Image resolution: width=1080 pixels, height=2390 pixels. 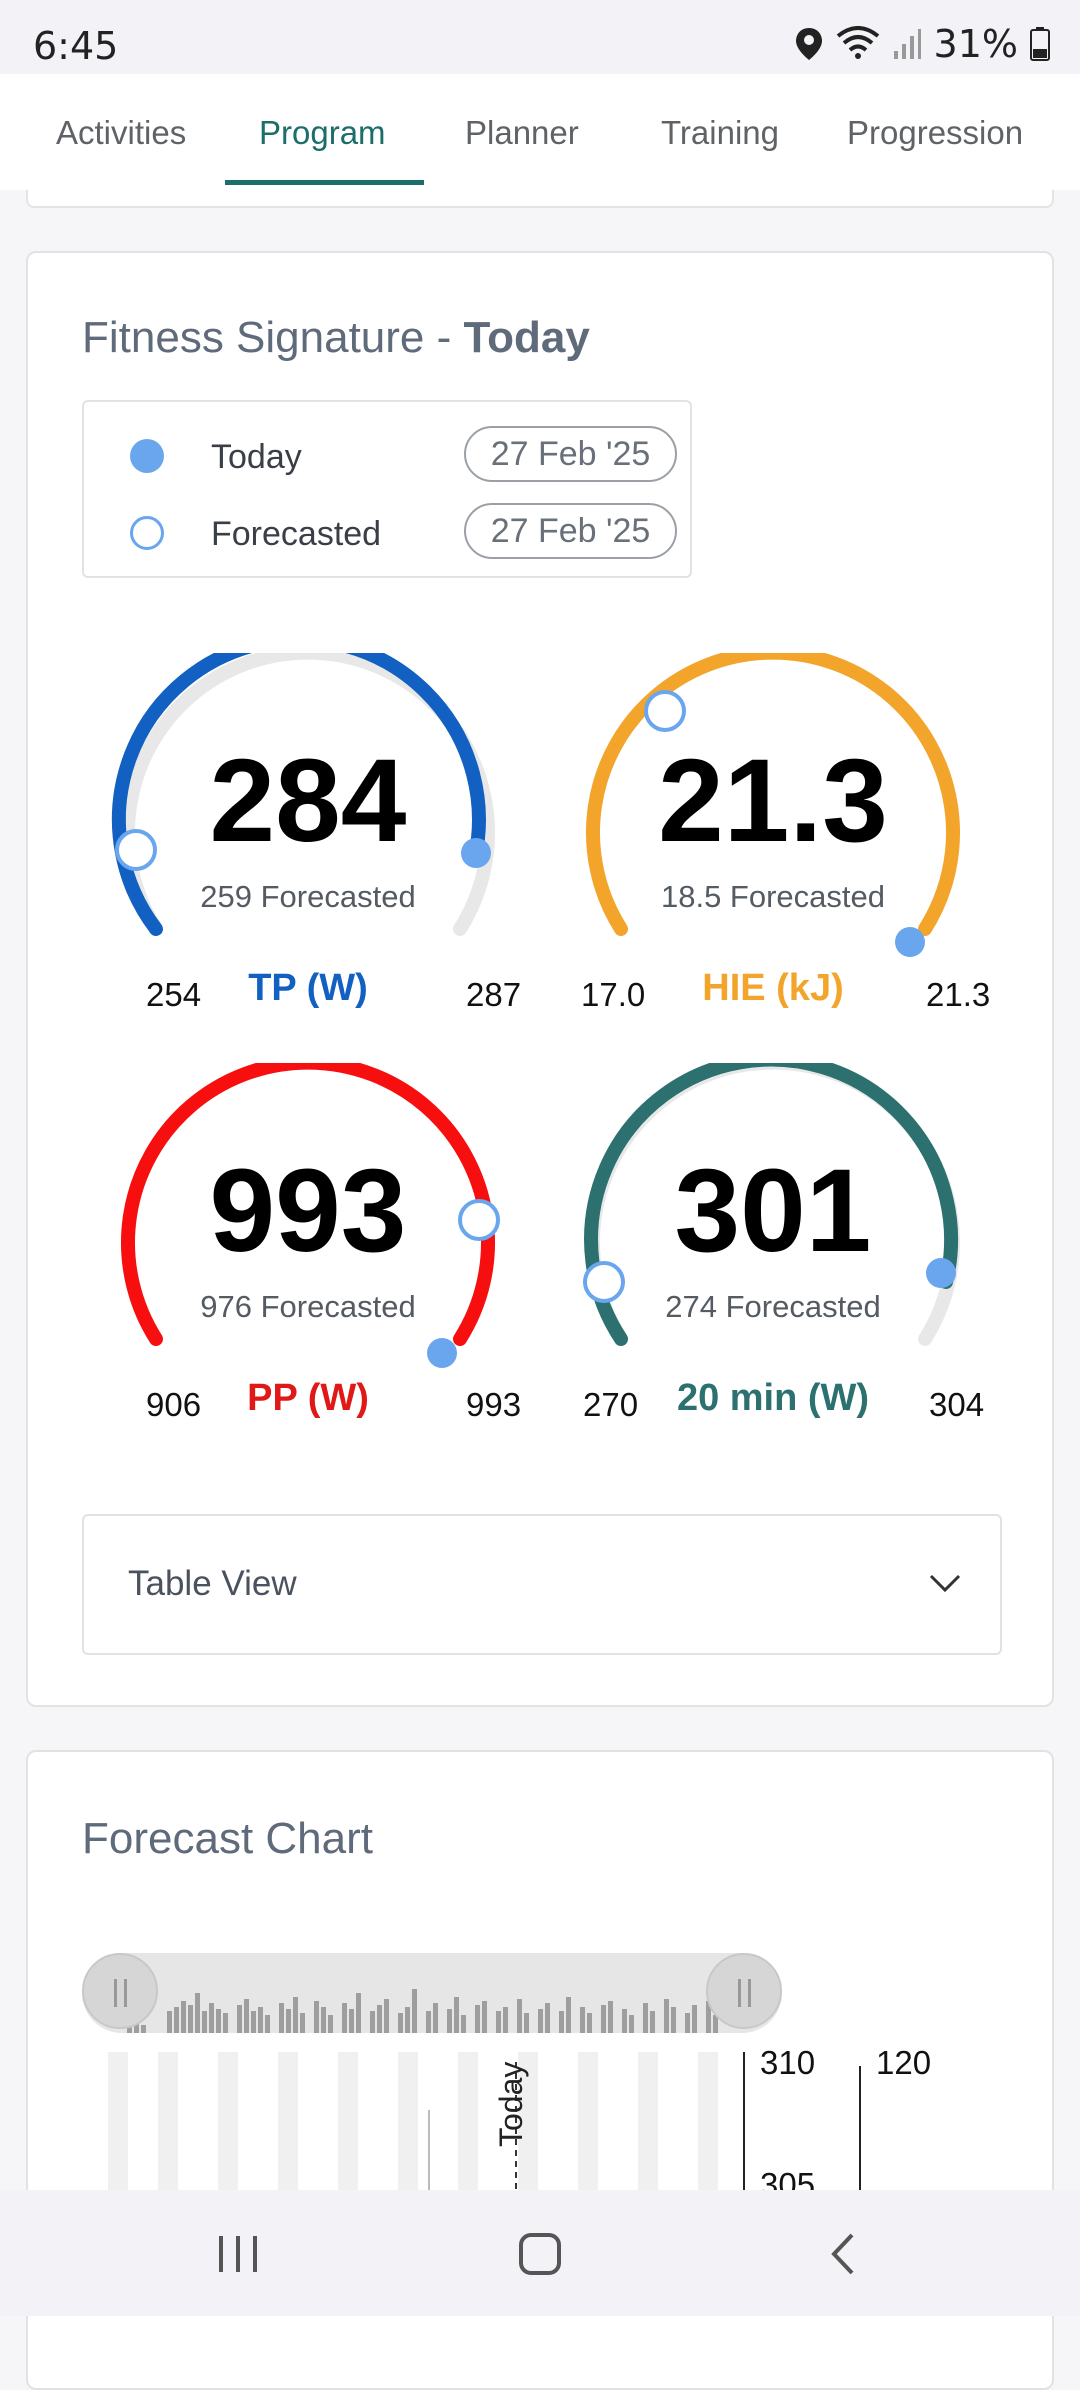 What do you see at coordinates (76, 46) in the screenshot?
I see `status-time: 6:45` at bounding box center [76, 46].